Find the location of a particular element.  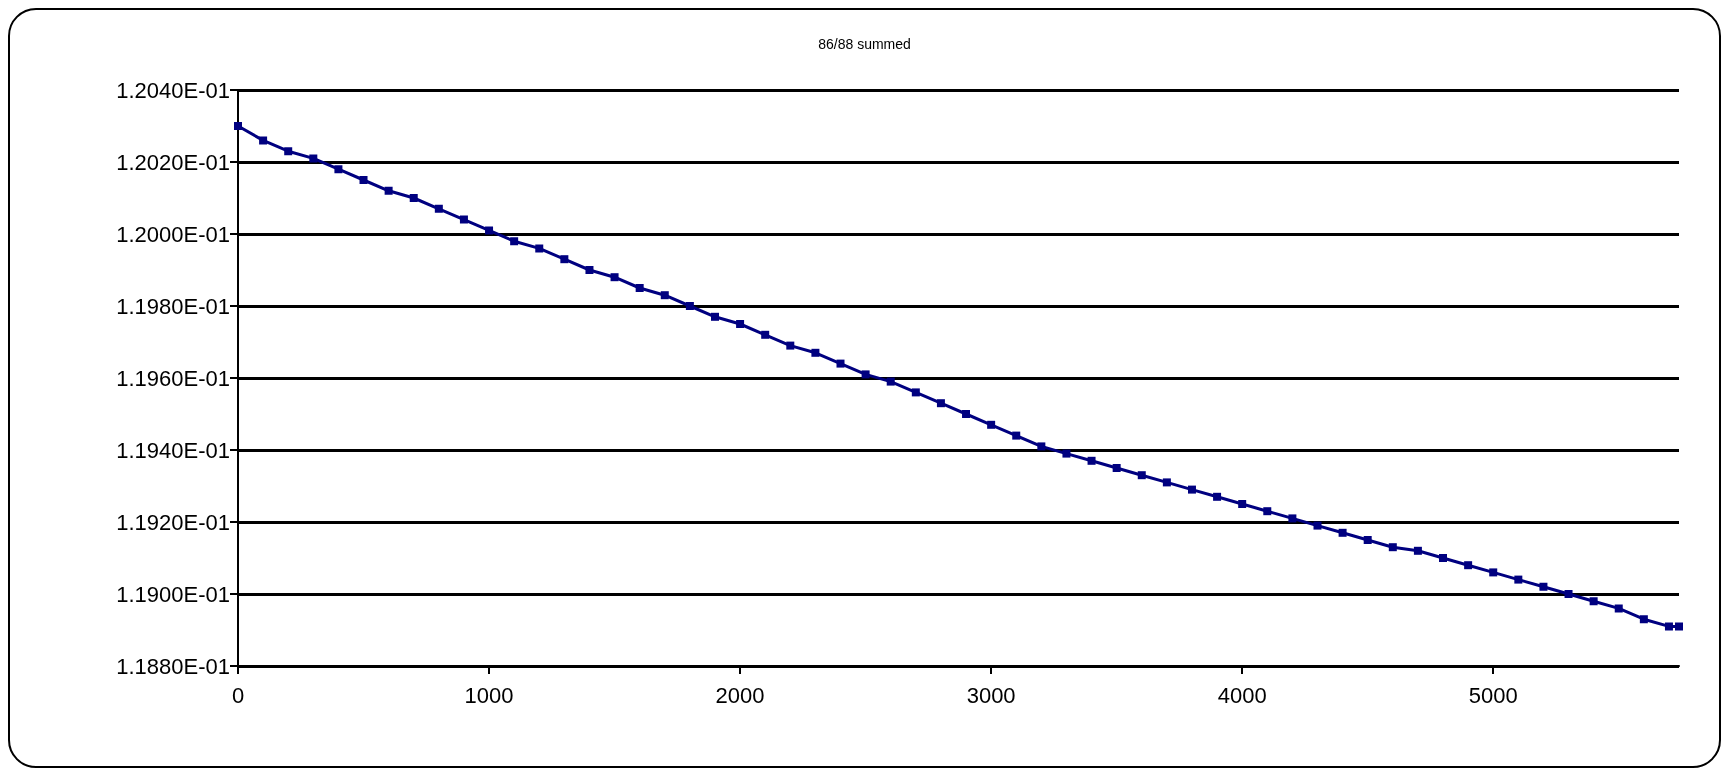

y-tick-label: 1.1920E-01 is located at coordinates (173, 522).